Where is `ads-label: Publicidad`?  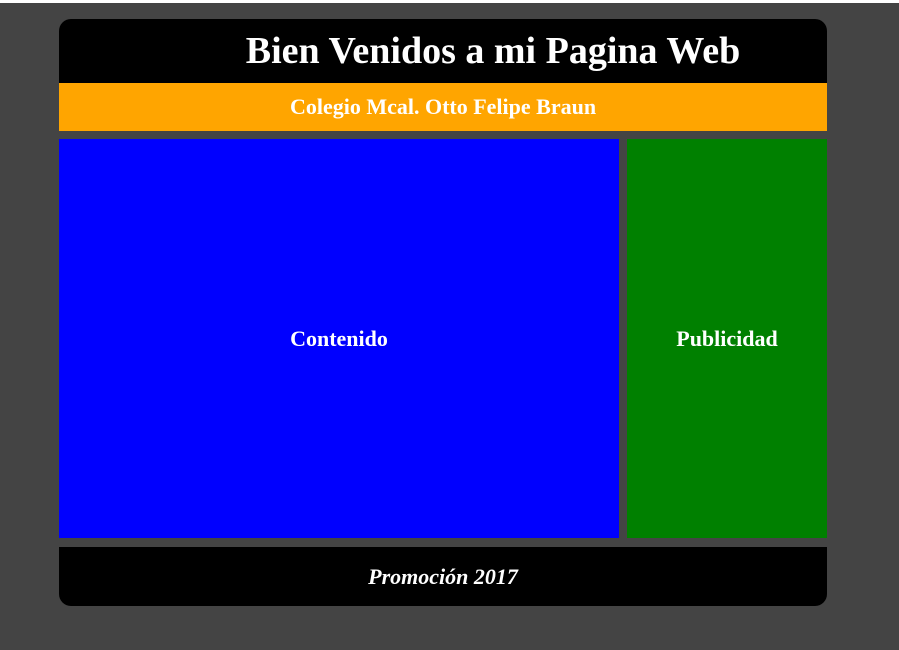
ads-label: Publicidad is located at coordinates (727, 338).